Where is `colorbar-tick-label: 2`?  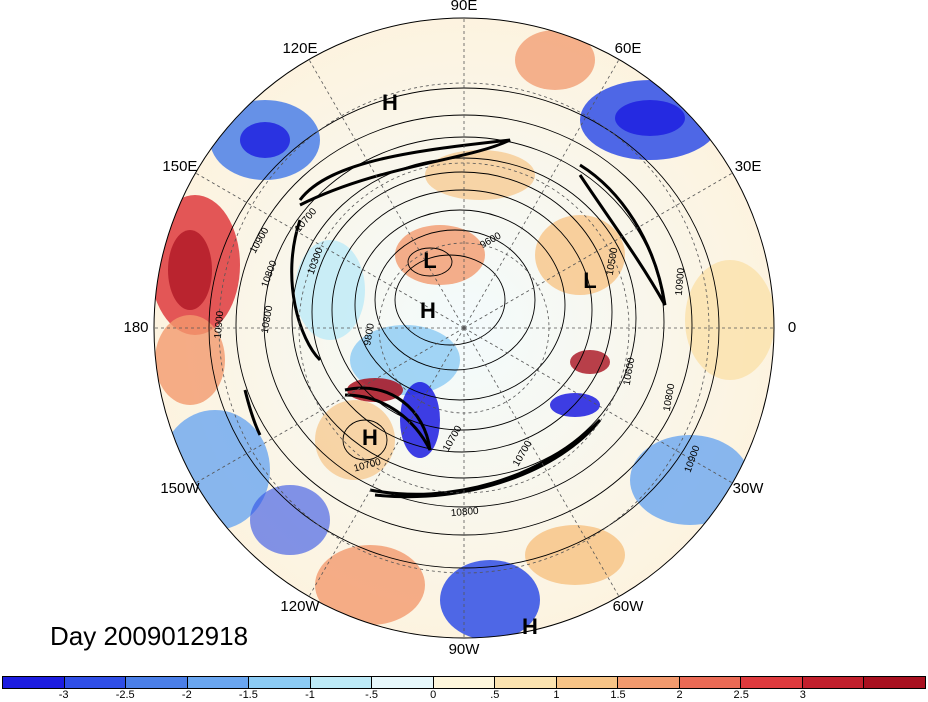
colorbar-tick-label: 2 is located at coordinates (679, 695).